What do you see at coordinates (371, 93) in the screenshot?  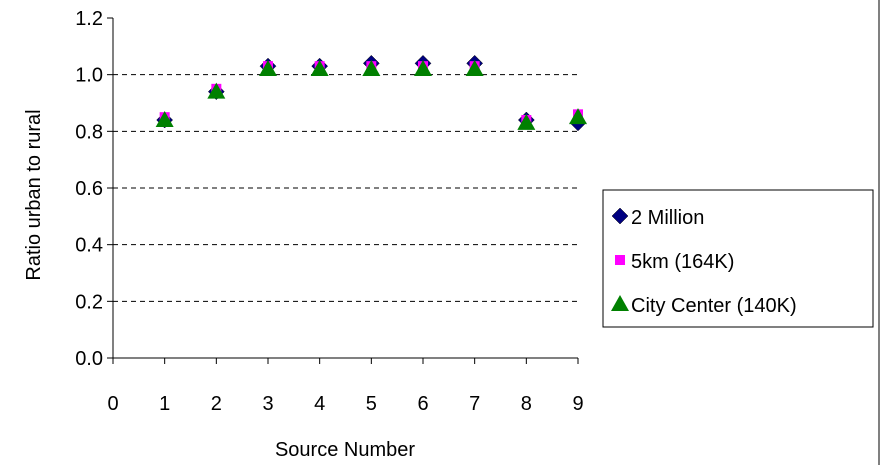 I see `data-points` at bounding box center [371, 93].